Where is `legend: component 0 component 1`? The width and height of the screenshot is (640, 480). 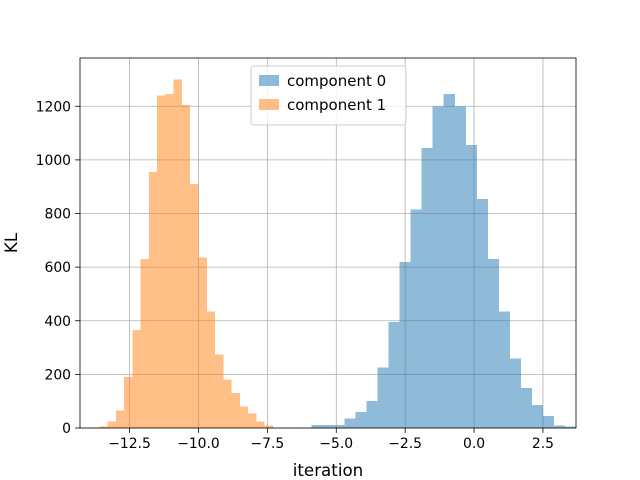
legend: component 0 component 1 is located at coordinates (328, 95).